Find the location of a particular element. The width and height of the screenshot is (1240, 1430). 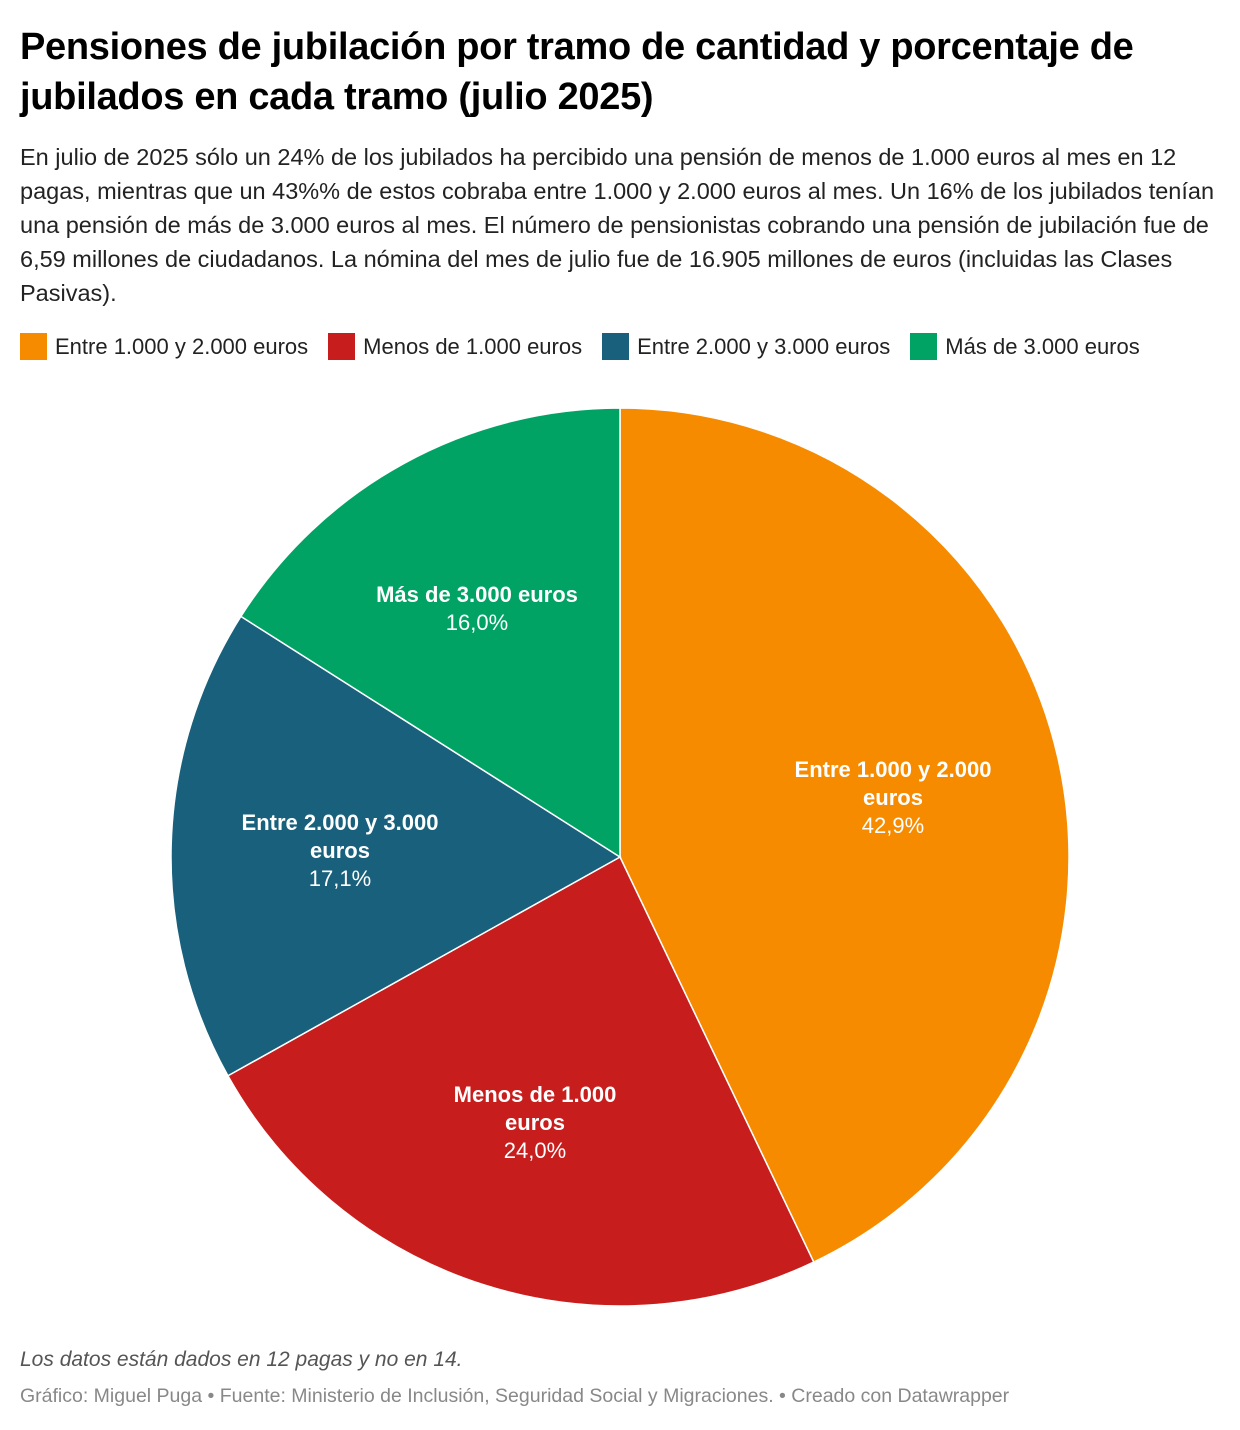

legend-swatch-orange is located at coordinates (33, 346).